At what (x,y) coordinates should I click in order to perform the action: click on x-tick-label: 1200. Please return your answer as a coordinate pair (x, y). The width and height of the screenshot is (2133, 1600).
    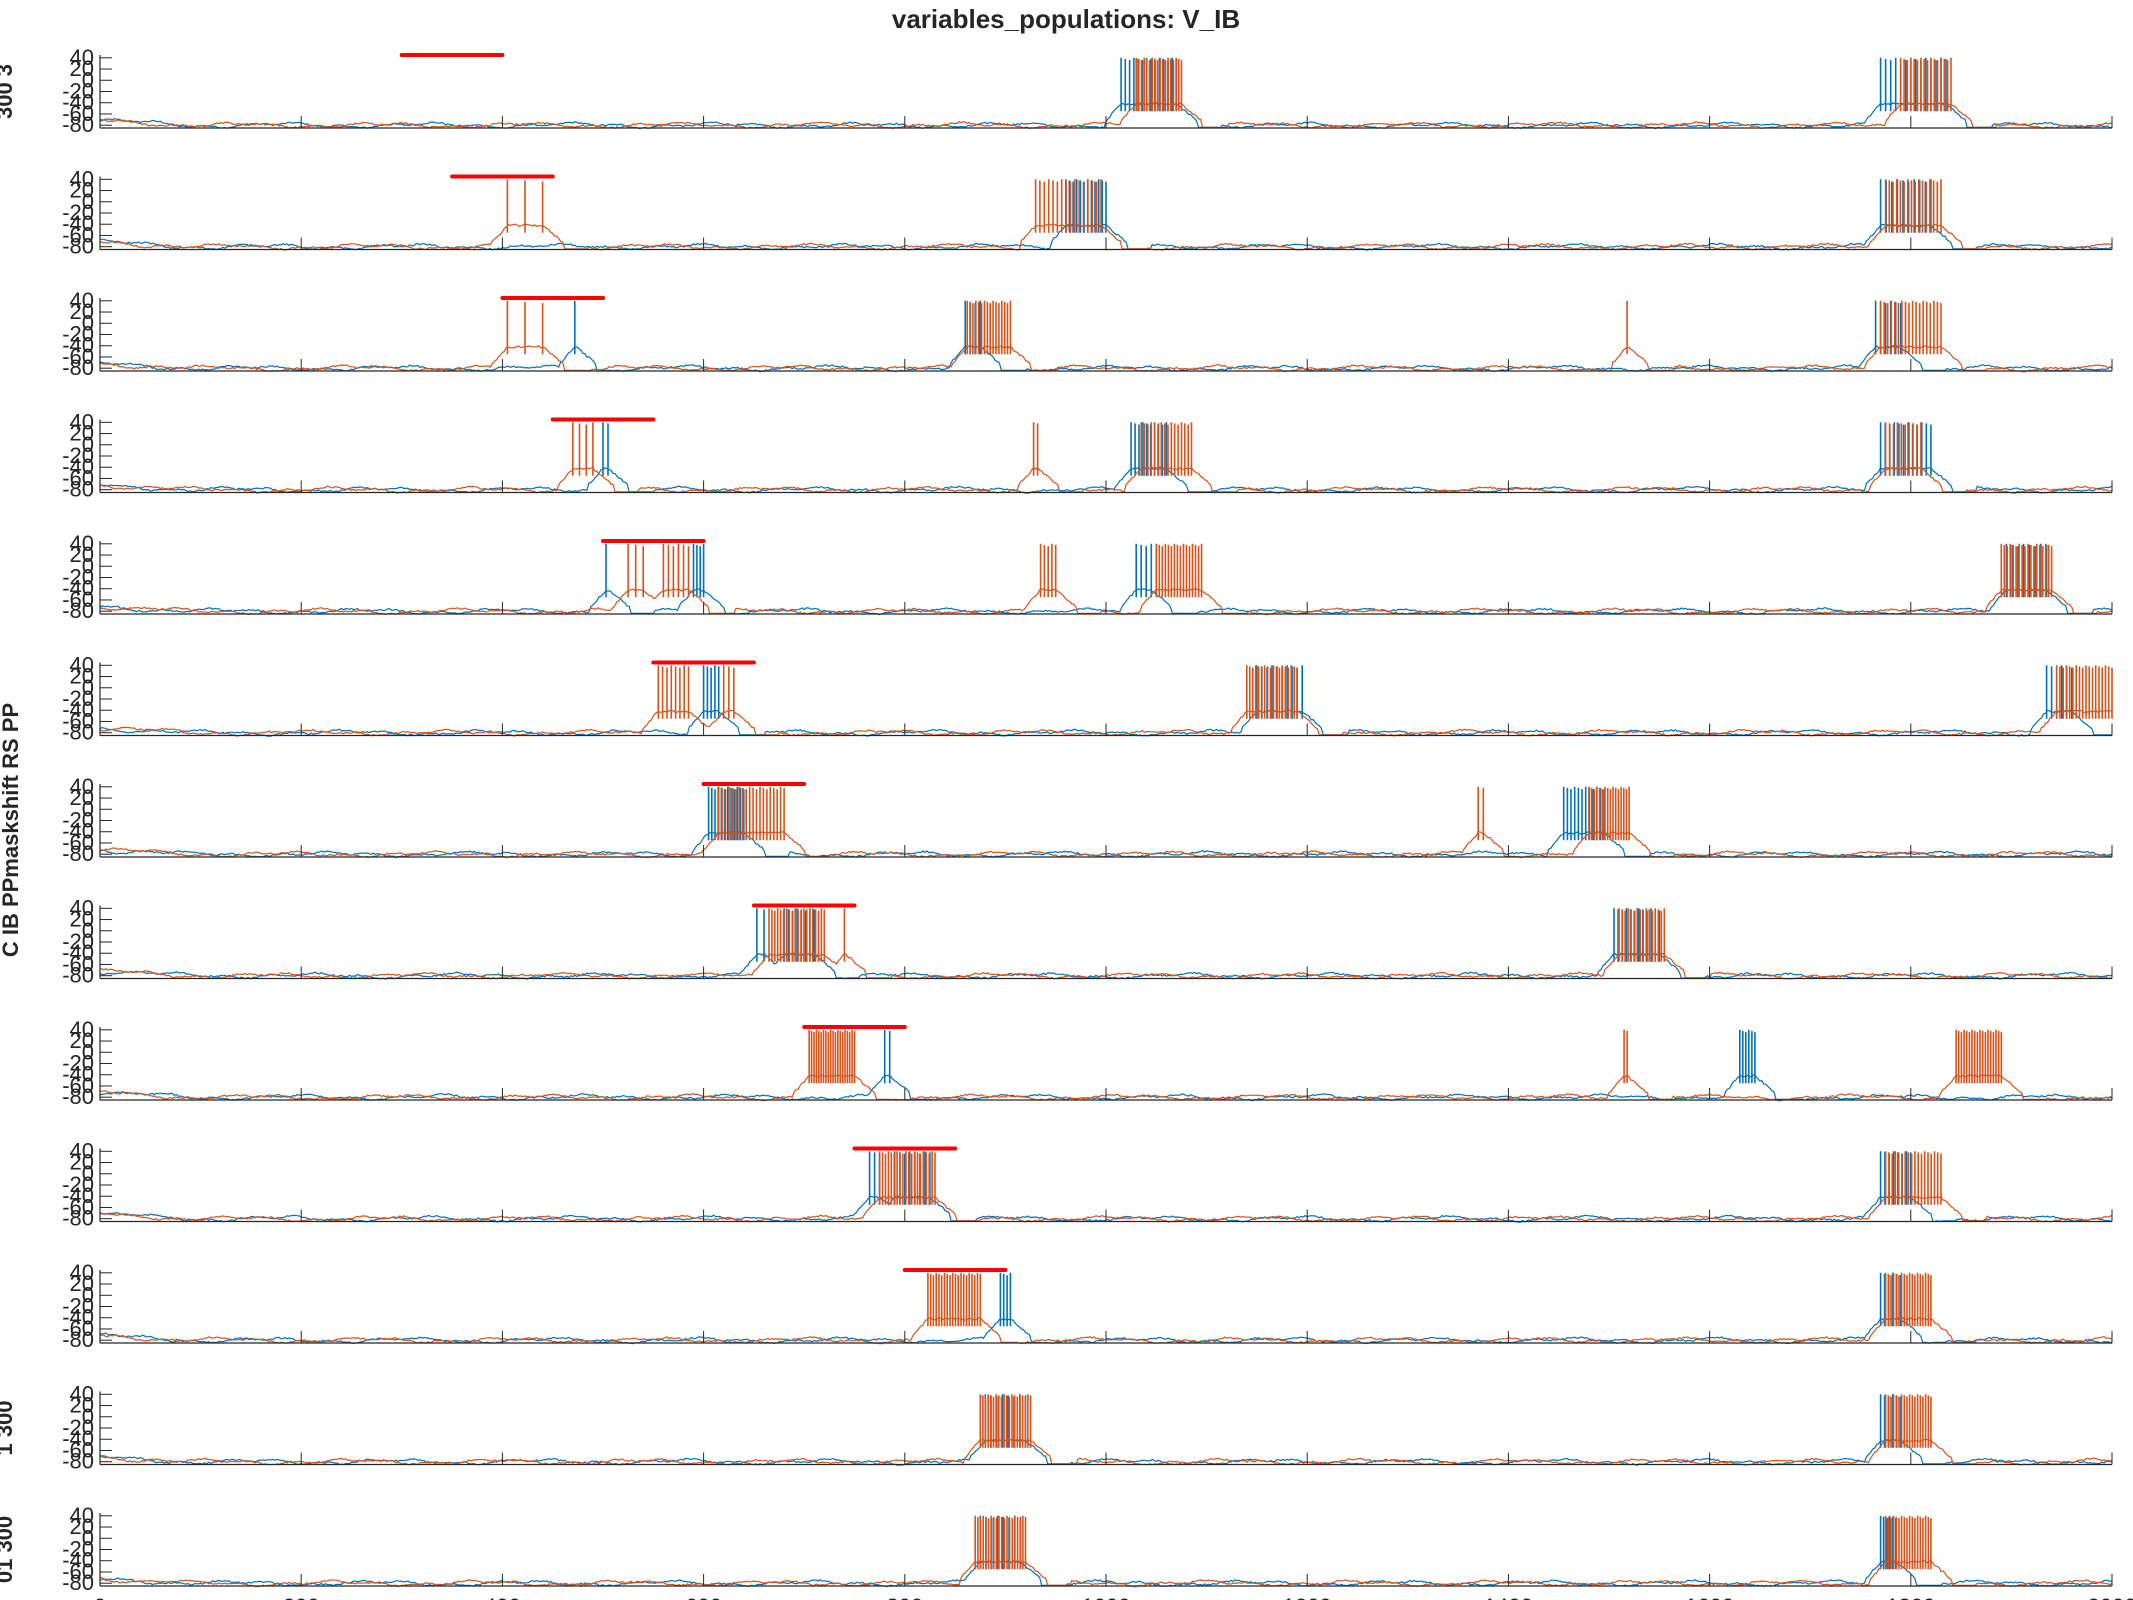
    Looking at the image, I should click on (1307, 1597).